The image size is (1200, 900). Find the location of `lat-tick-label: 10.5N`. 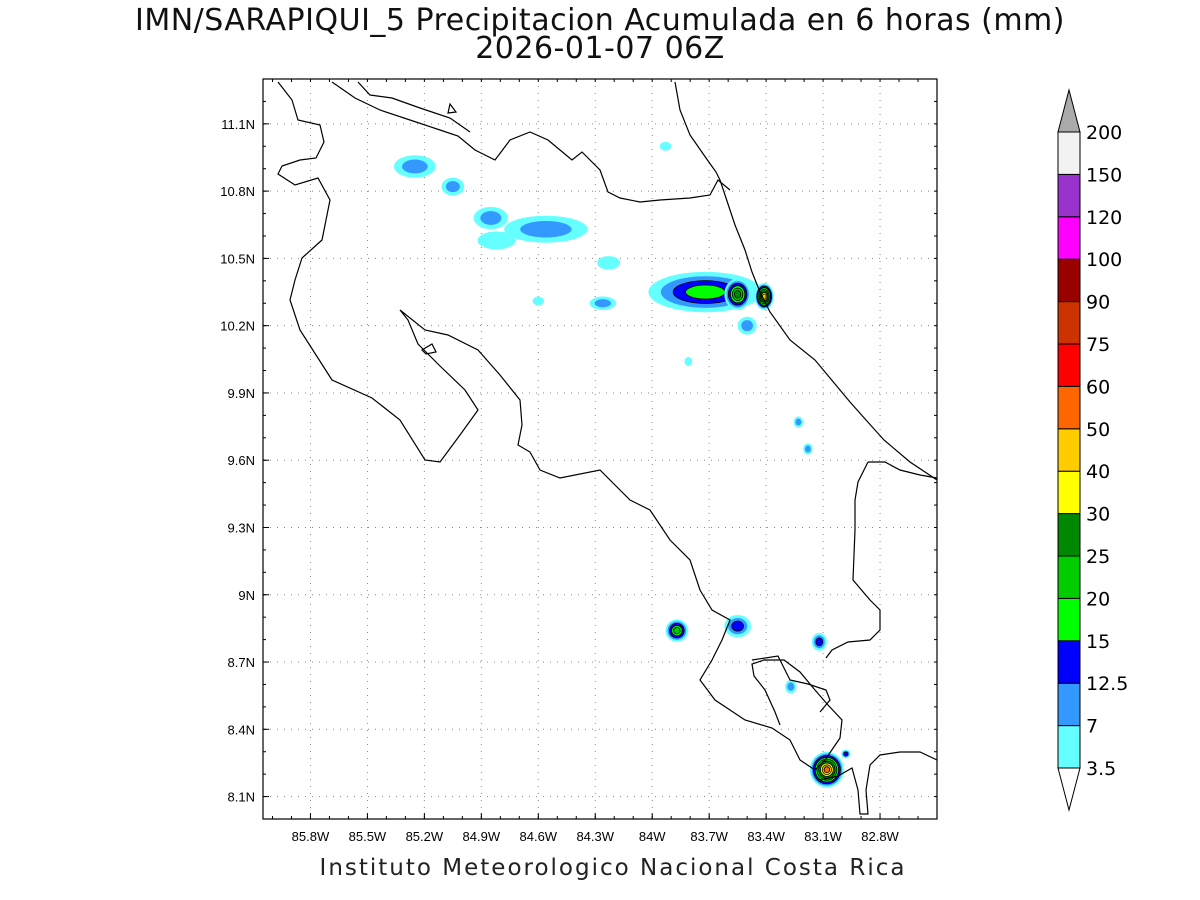

lat-tick-label: 10.5N is located at coordinates (237, 258).